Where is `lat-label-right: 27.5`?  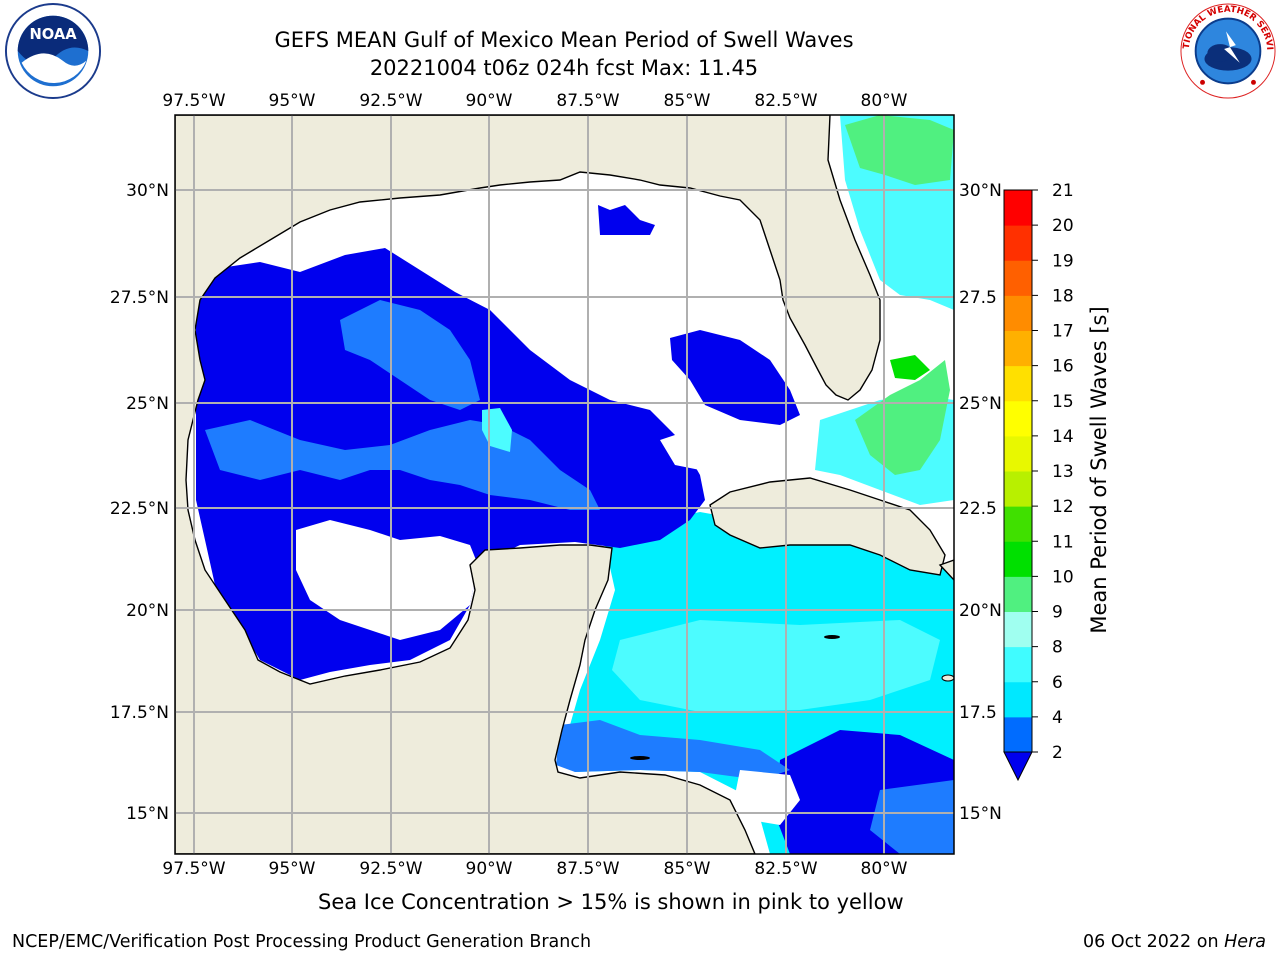
lat-label-right: 27.5 is located at coordinates (978, 298).